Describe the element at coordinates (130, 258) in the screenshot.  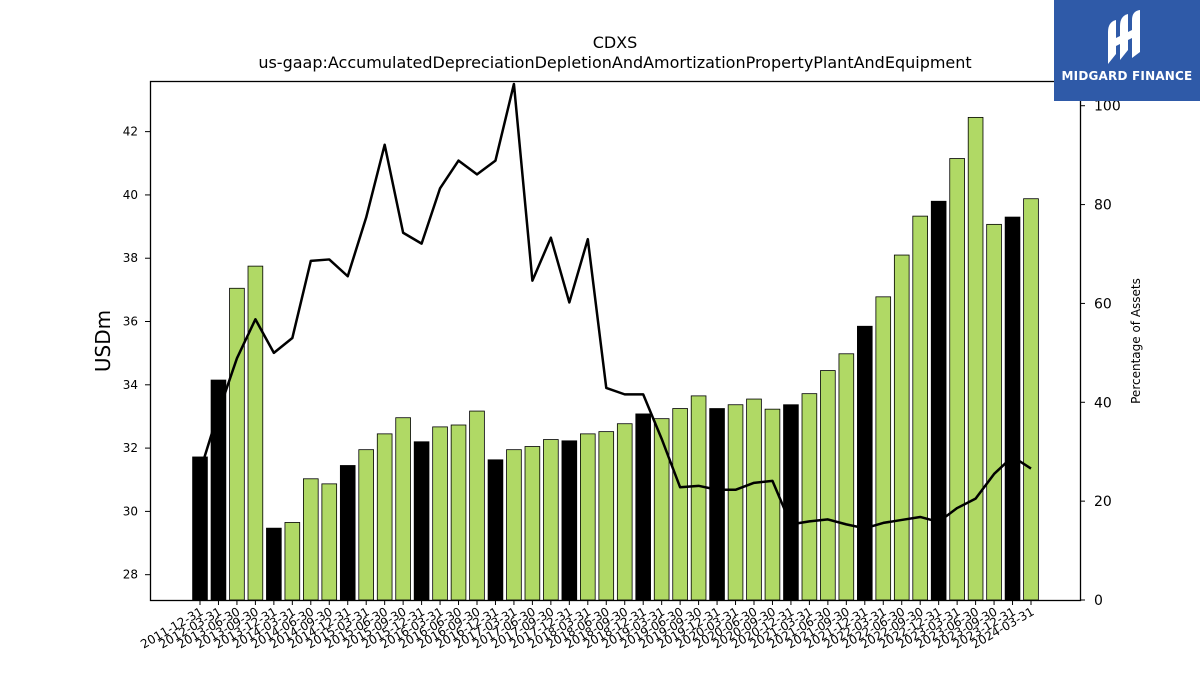
I see `y-tick-label: 38` at that location.